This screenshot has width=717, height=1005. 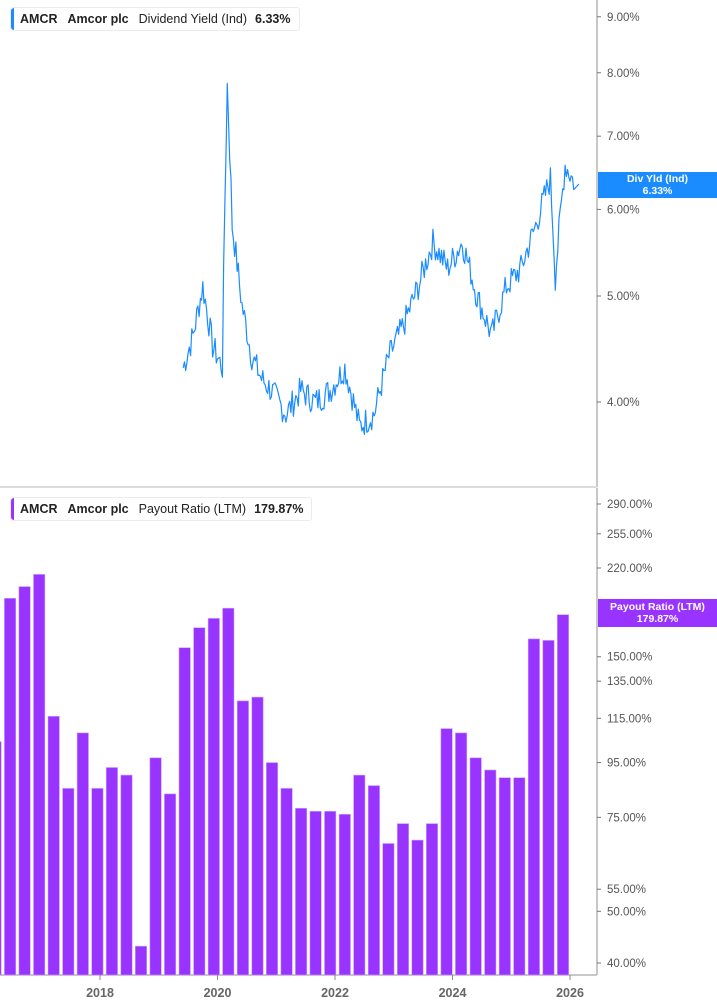 What do you see at coordinates (629, 719) in the screenshot?
I see `y-tick-label: 115.00%` at bounding box center [629, 719].